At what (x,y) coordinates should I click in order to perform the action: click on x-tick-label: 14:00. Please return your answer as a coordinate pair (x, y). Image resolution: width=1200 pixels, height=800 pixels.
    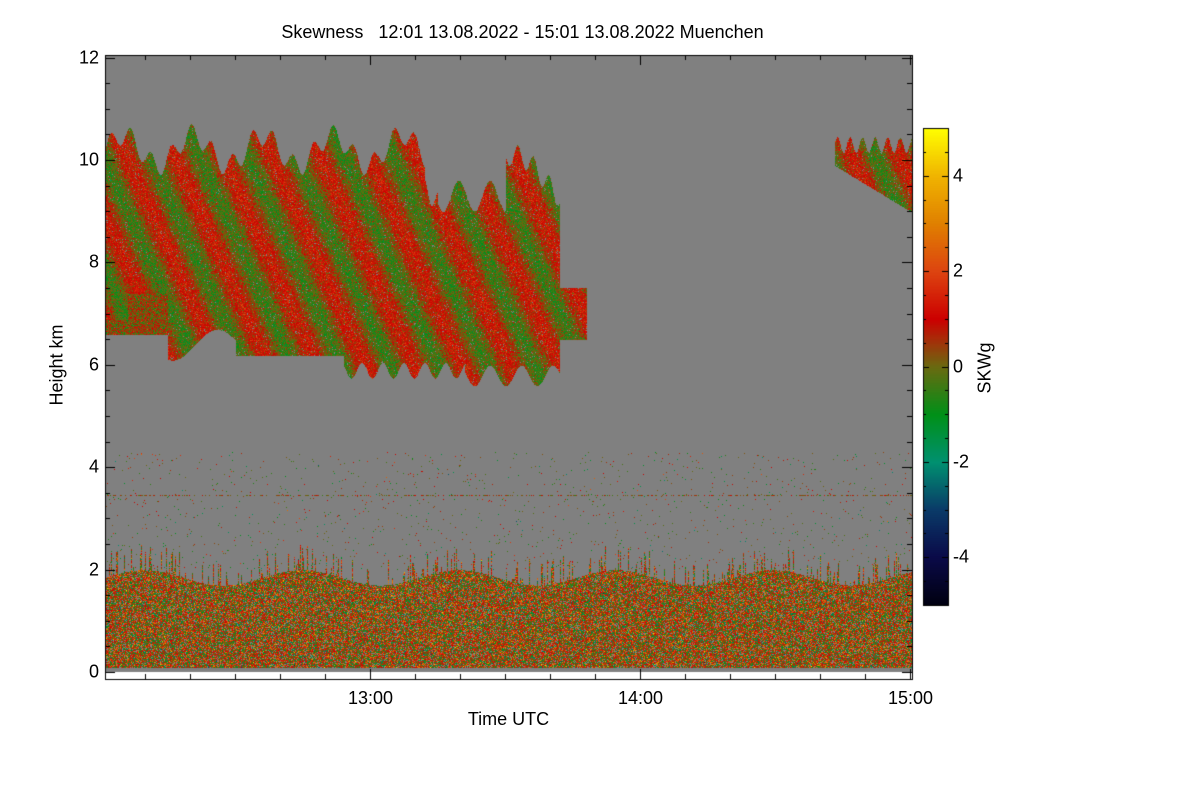
    Looking at the image, I should click on (640, 698).